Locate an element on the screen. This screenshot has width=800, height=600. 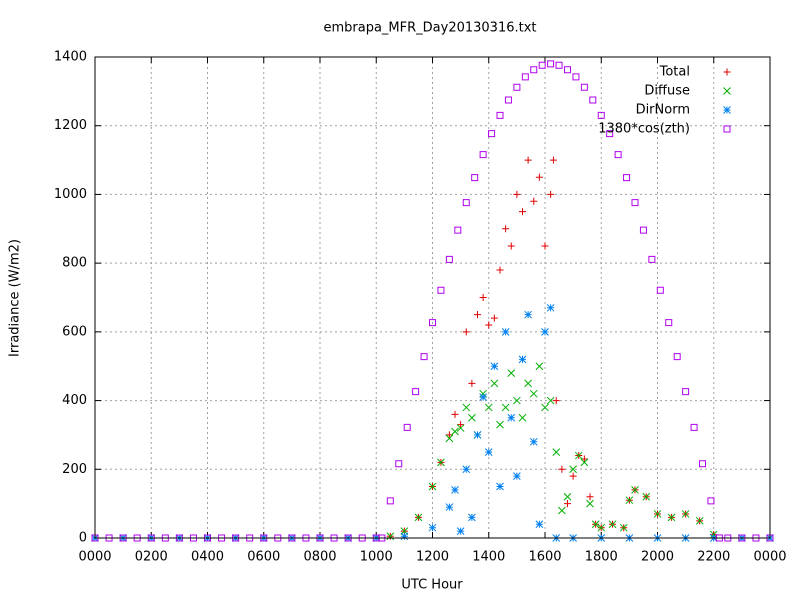
y-axis-label: Irradiance (W/m2) is located at coordinates (15, 298).